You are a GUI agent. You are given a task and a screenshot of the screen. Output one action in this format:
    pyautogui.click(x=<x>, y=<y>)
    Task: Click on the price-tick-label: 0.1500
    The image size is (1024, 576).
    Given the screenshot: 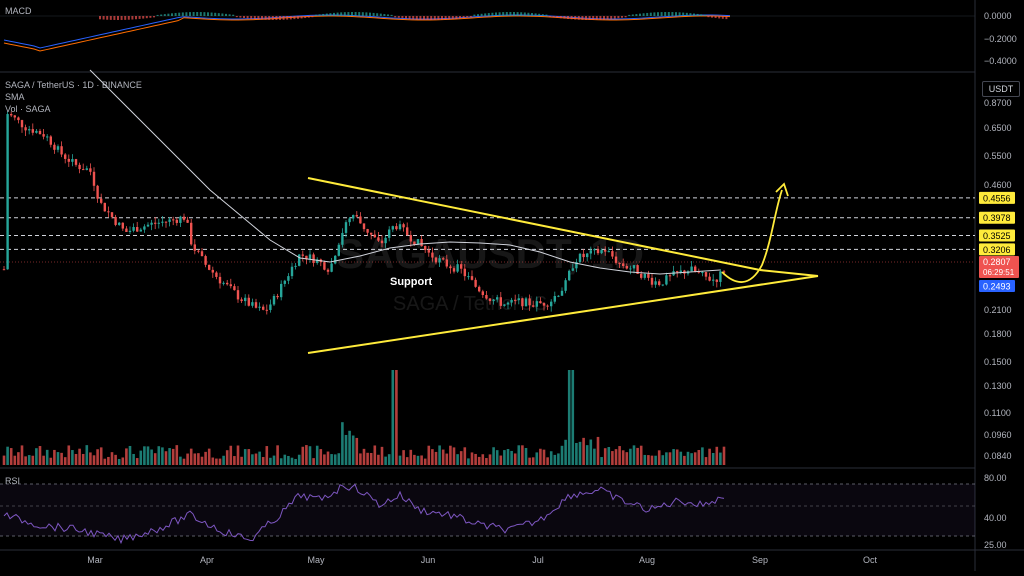 What is the action you would take?
    pyautogui.click(x=998, y=362)
    